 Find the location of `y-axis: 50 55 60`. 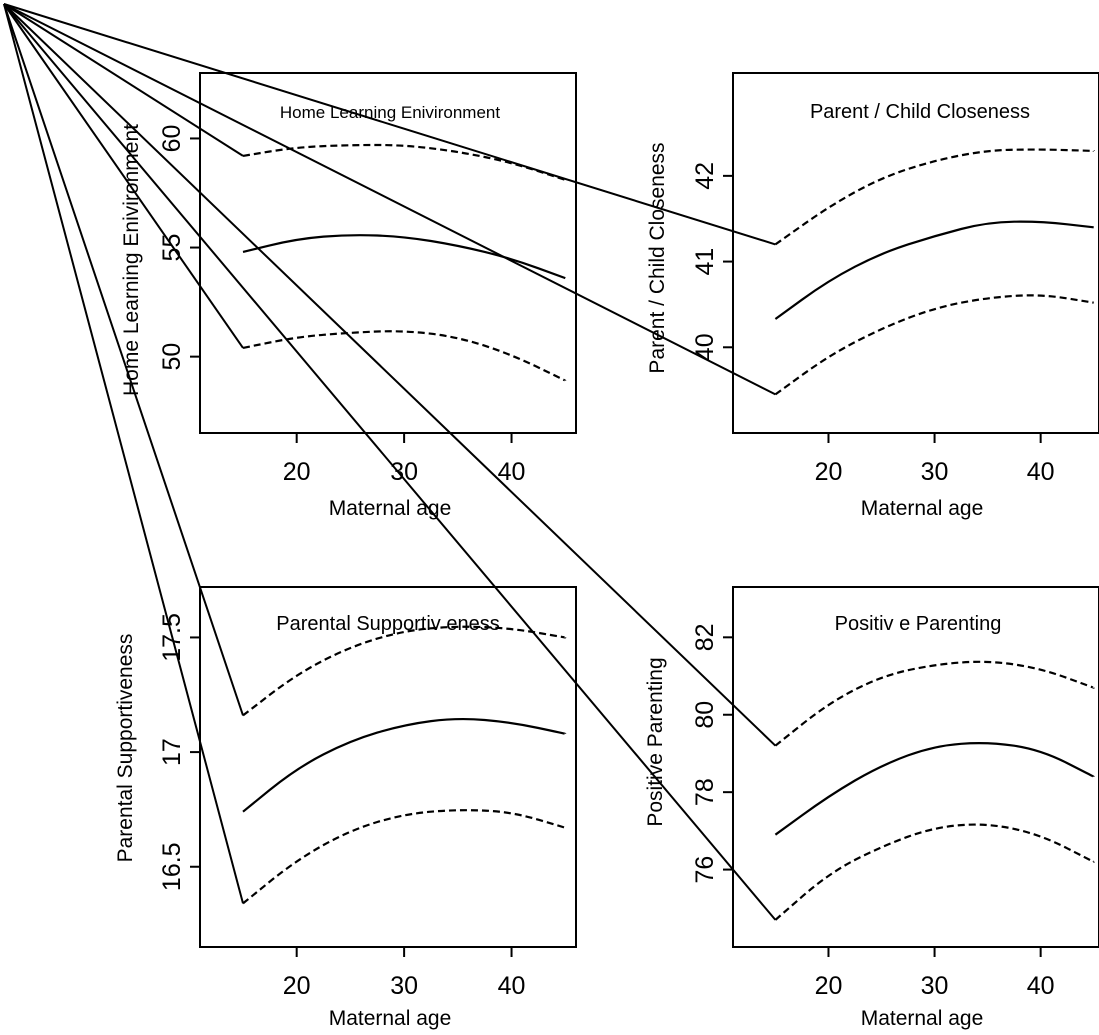

y-axis: 50 55 60 is located at coordinates (179, 248).